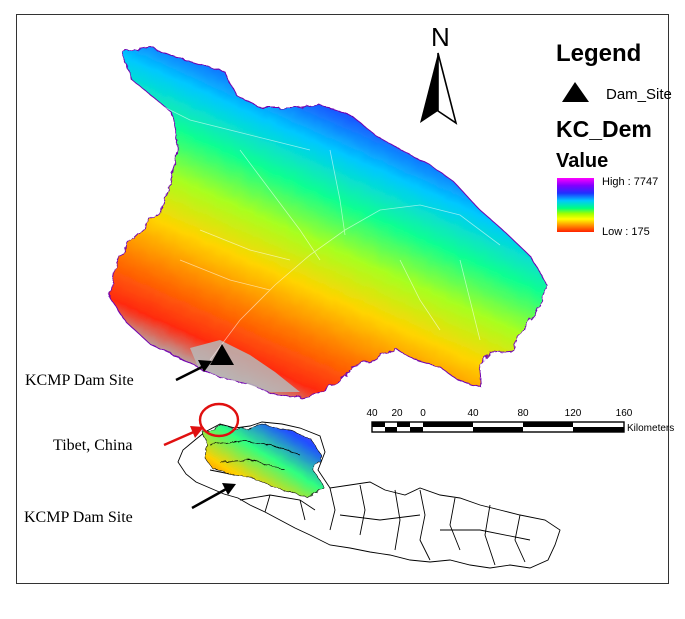 The height and width of the screenshot is (619, 685). What do you see at coordinates (639, 94) in the screenshot?
I see `legend-dam-site-label: Dam_Site` at bounding box center [639, 94].